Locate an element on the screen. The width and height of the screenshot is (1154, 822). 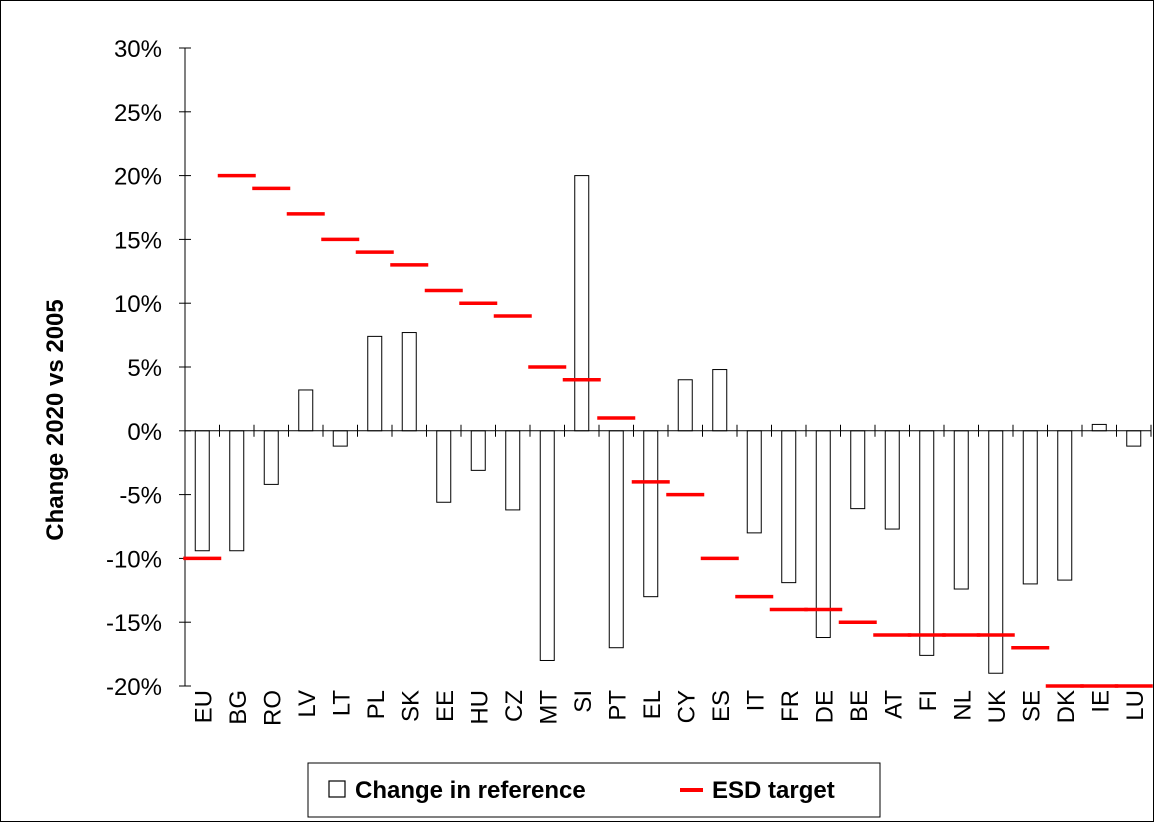
y-tick-label: -15% is located at coordinates (134, 623).